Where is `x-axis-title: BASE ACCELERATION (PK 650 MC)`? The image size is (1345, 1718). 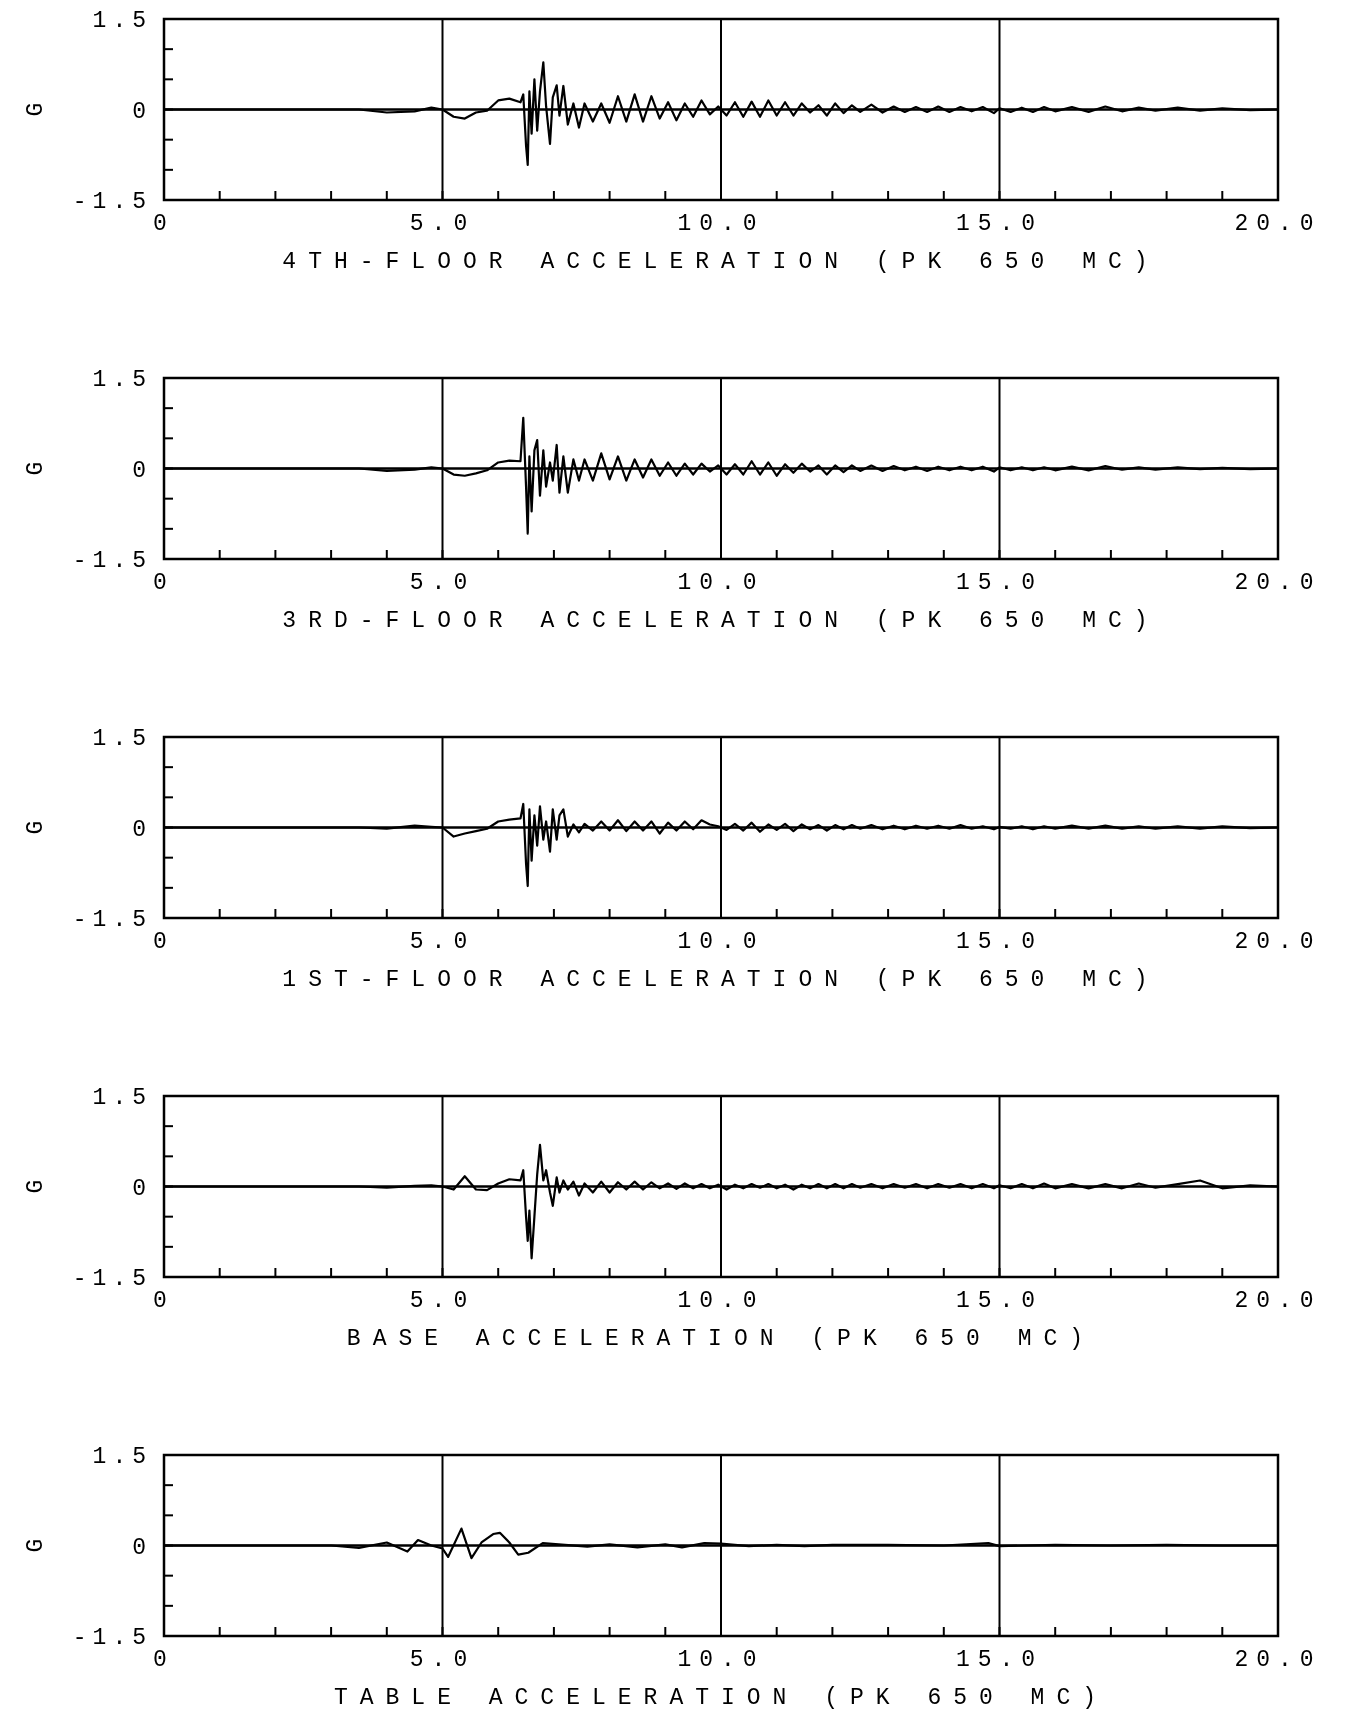 x-axis-title: BASE ACCELERATION (PK 650 MC) is located at coordinates (721, 1339).